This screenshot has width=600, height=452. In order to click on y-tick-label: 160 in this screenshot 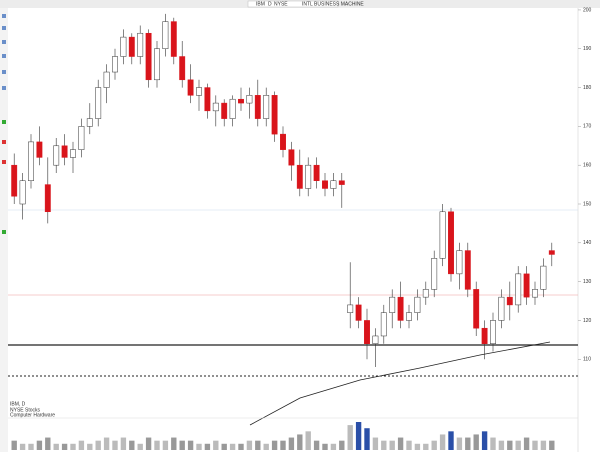, I will do `click(587, 166)`.